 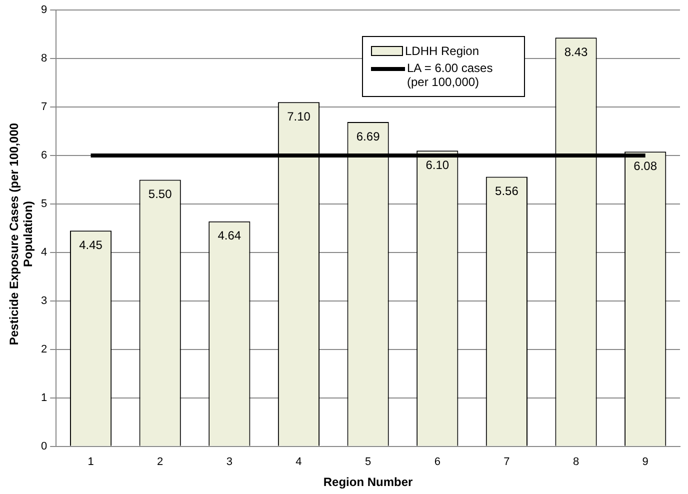 What do you see at coordinates (91, 245) in the screenshot?
I see `data-label: 4.45` at bounding box center [91, 245].